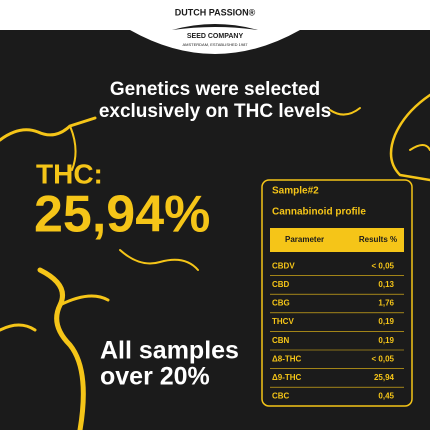 Image resolution: width=430 pixels, height=430 pixels. What do you see at coordinates (295, 191) in the screenshot?
I see `sample-id: Sample#2` at bounding box center [295, 191].